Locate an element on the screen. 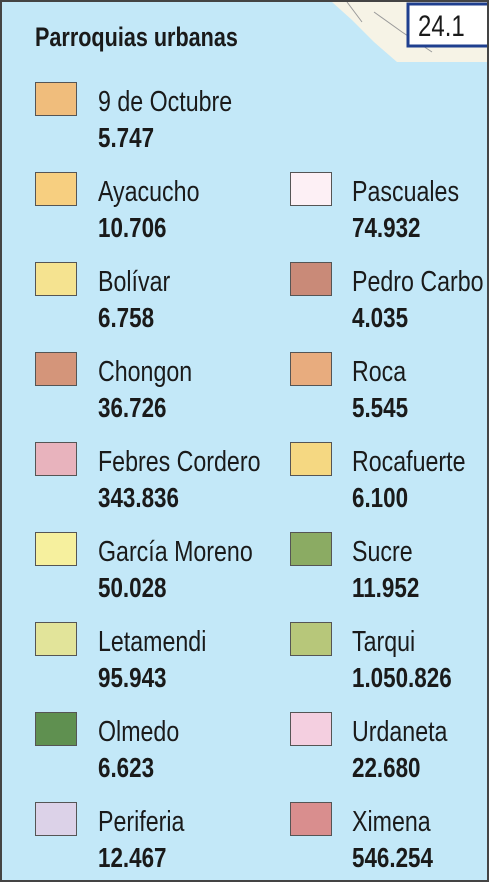 This screenshot has width=489, height=882. legend-value: 1.050.826 is located at coordinates (402, 677).